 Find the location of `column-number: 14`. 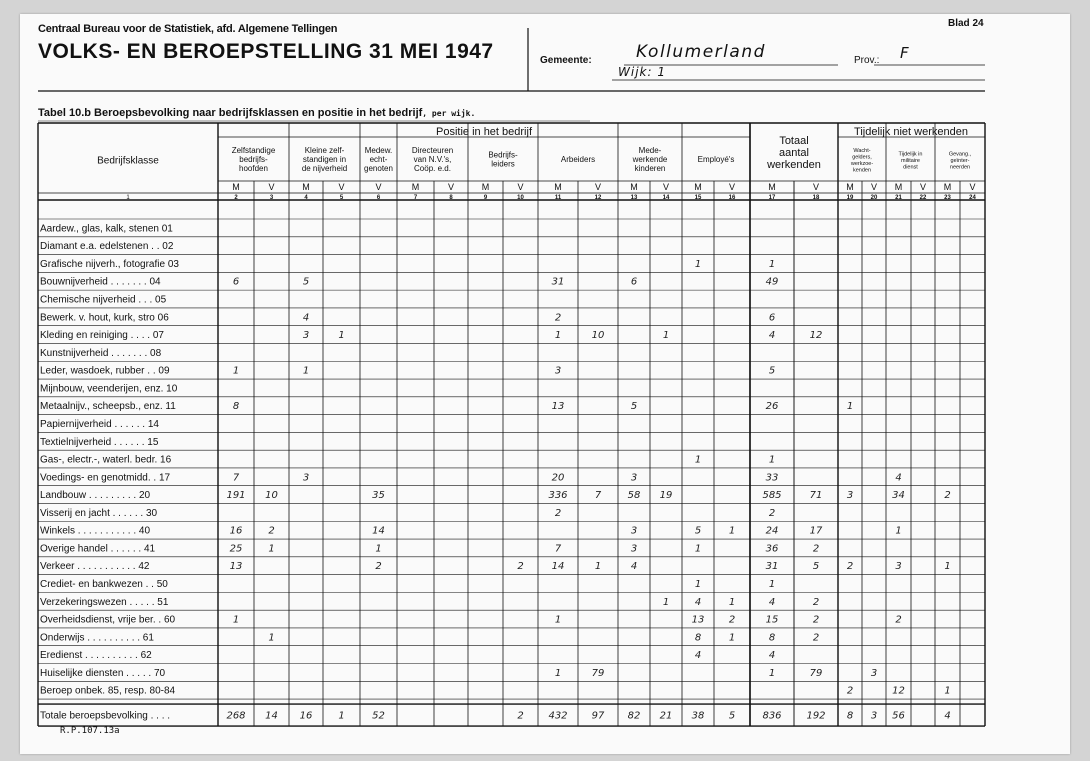

column-number: 14 is located at coordinates (666, 198).